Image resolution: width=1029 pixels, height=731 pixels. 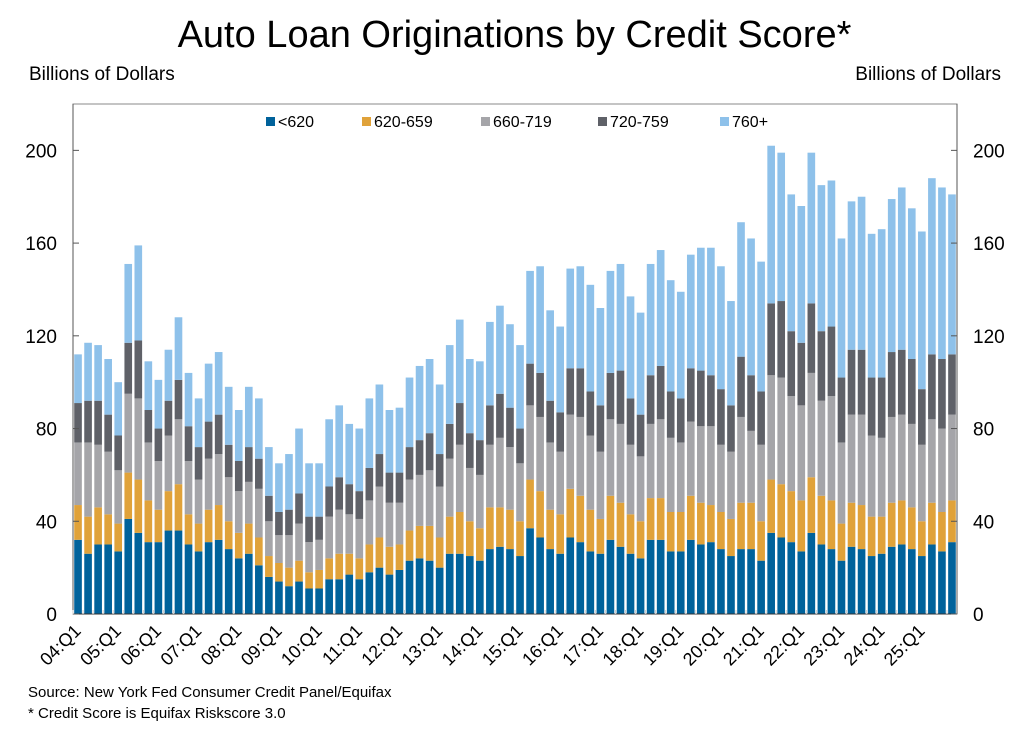 I want to click on y-axis-label-right: Billions of Dollars, so click(x=928, y=74).